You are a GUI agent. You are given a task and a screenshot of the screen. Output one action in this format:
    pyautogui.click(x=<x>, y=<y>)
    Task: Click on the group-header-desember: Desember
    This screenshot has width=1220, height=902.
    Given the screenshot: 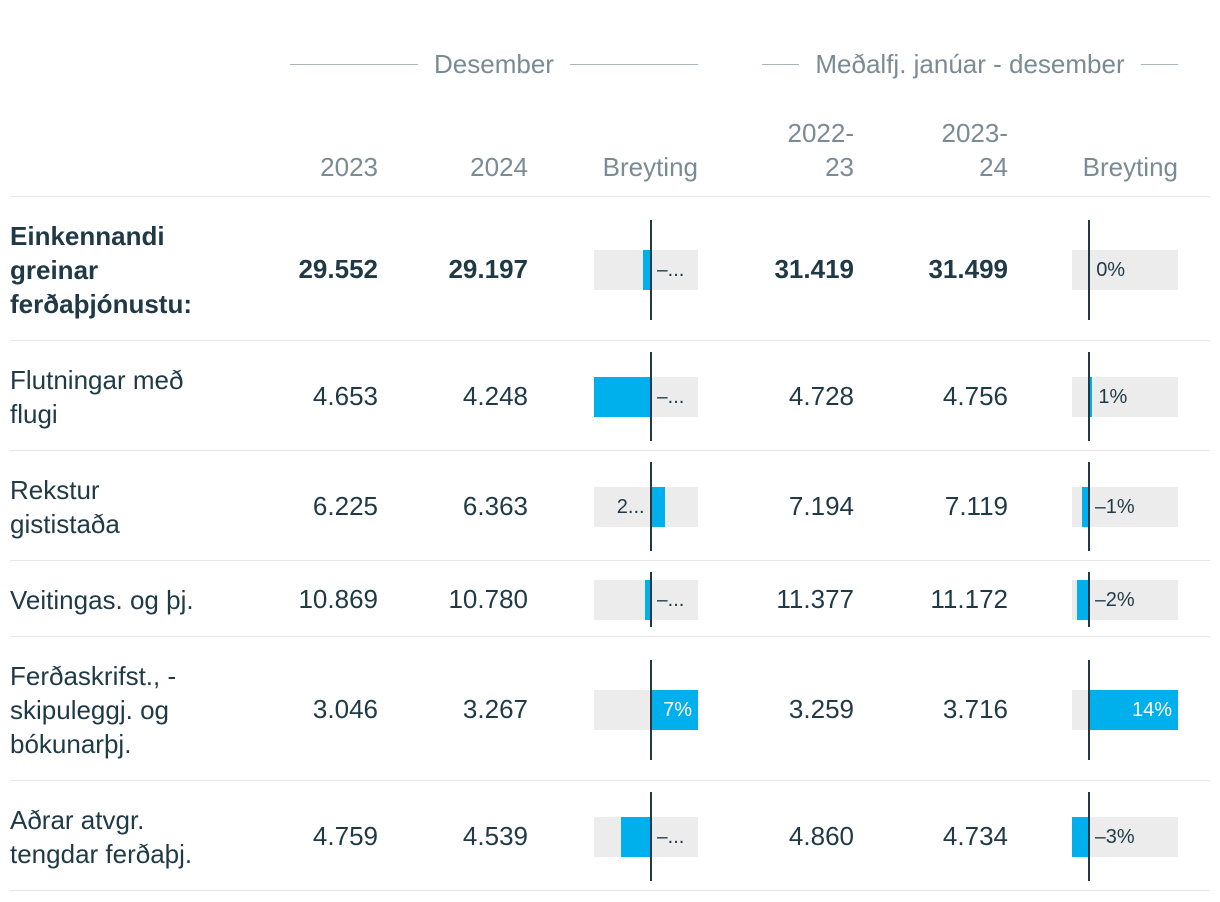 What is the action you would take?
    pyautogui.click(x=494, y=64)
    